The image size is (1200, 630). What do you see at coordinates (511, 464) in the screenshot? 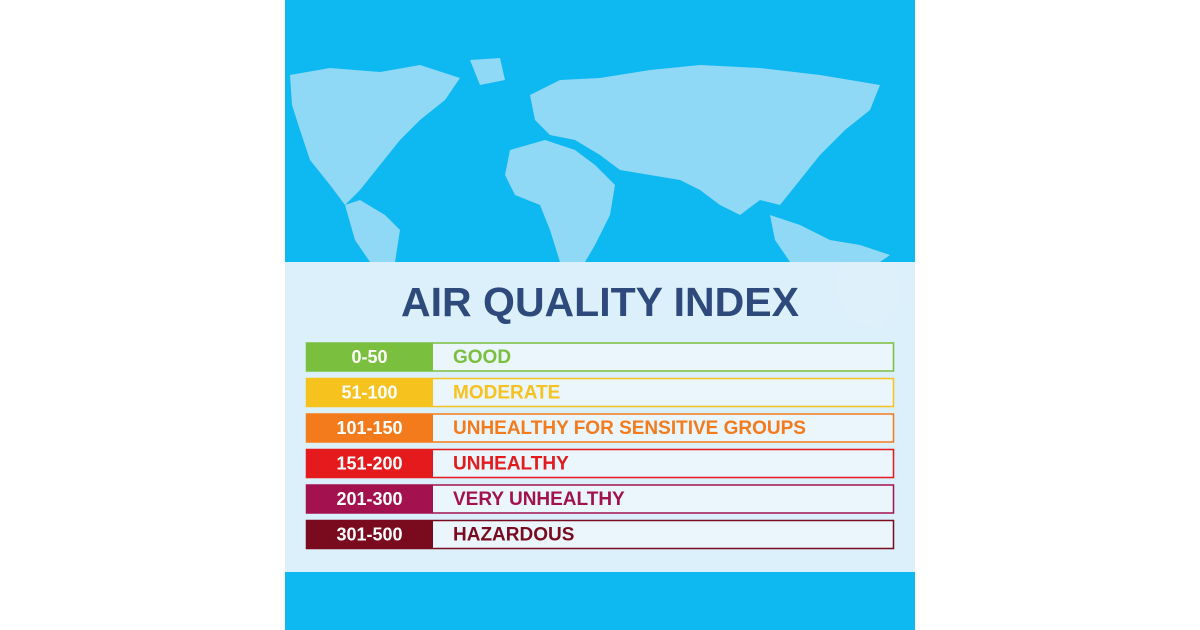
I see `category: UNHEALTHY` at bounding box center [511, 464].